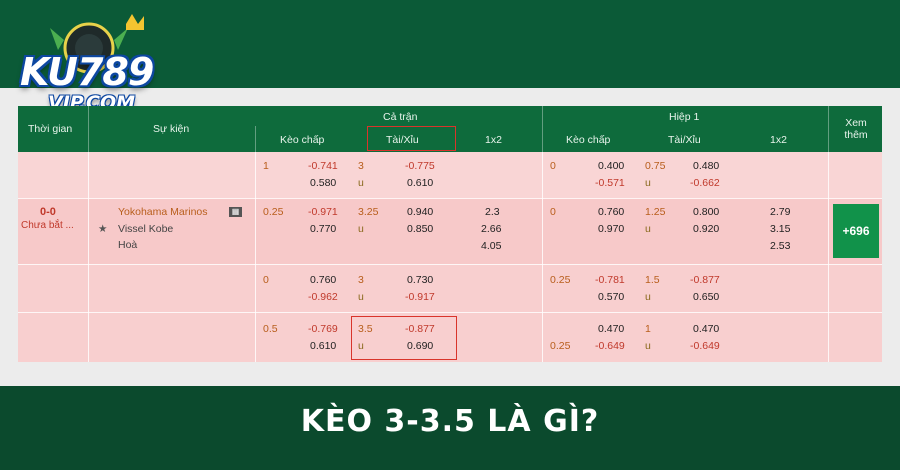  What do you see at coordinates (611, 297) in the screenshot?
I see `half-handicap-odds-away: 0.570` at bounding box center [611, 297].